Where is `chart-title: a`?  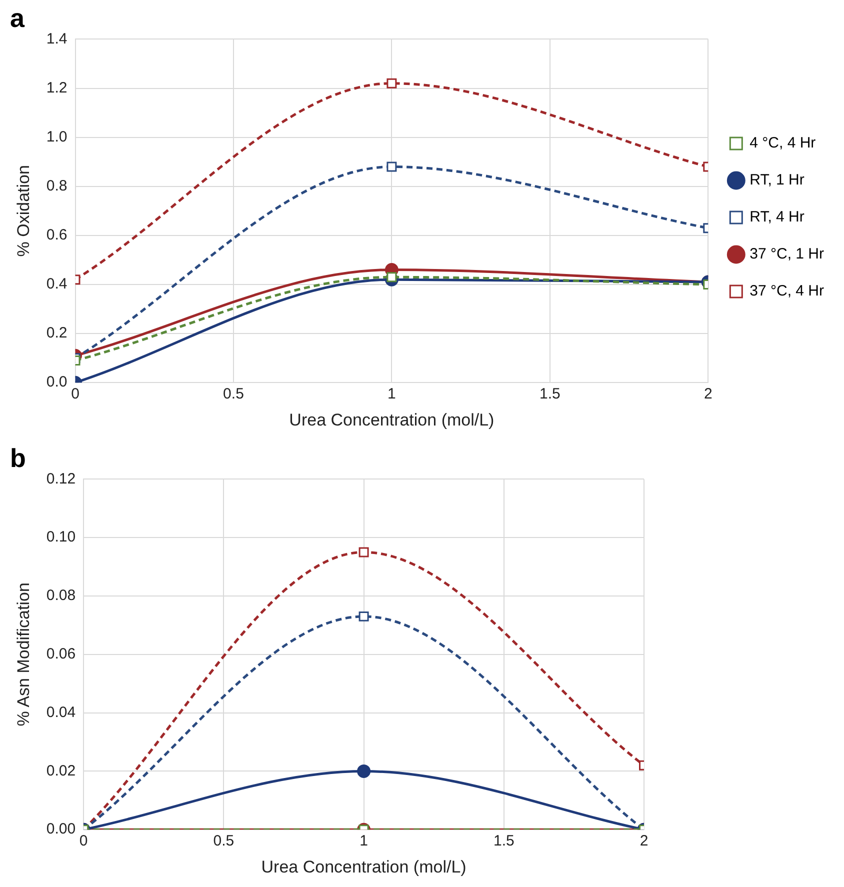
chart-title: a is located at coordinates (17, 17).